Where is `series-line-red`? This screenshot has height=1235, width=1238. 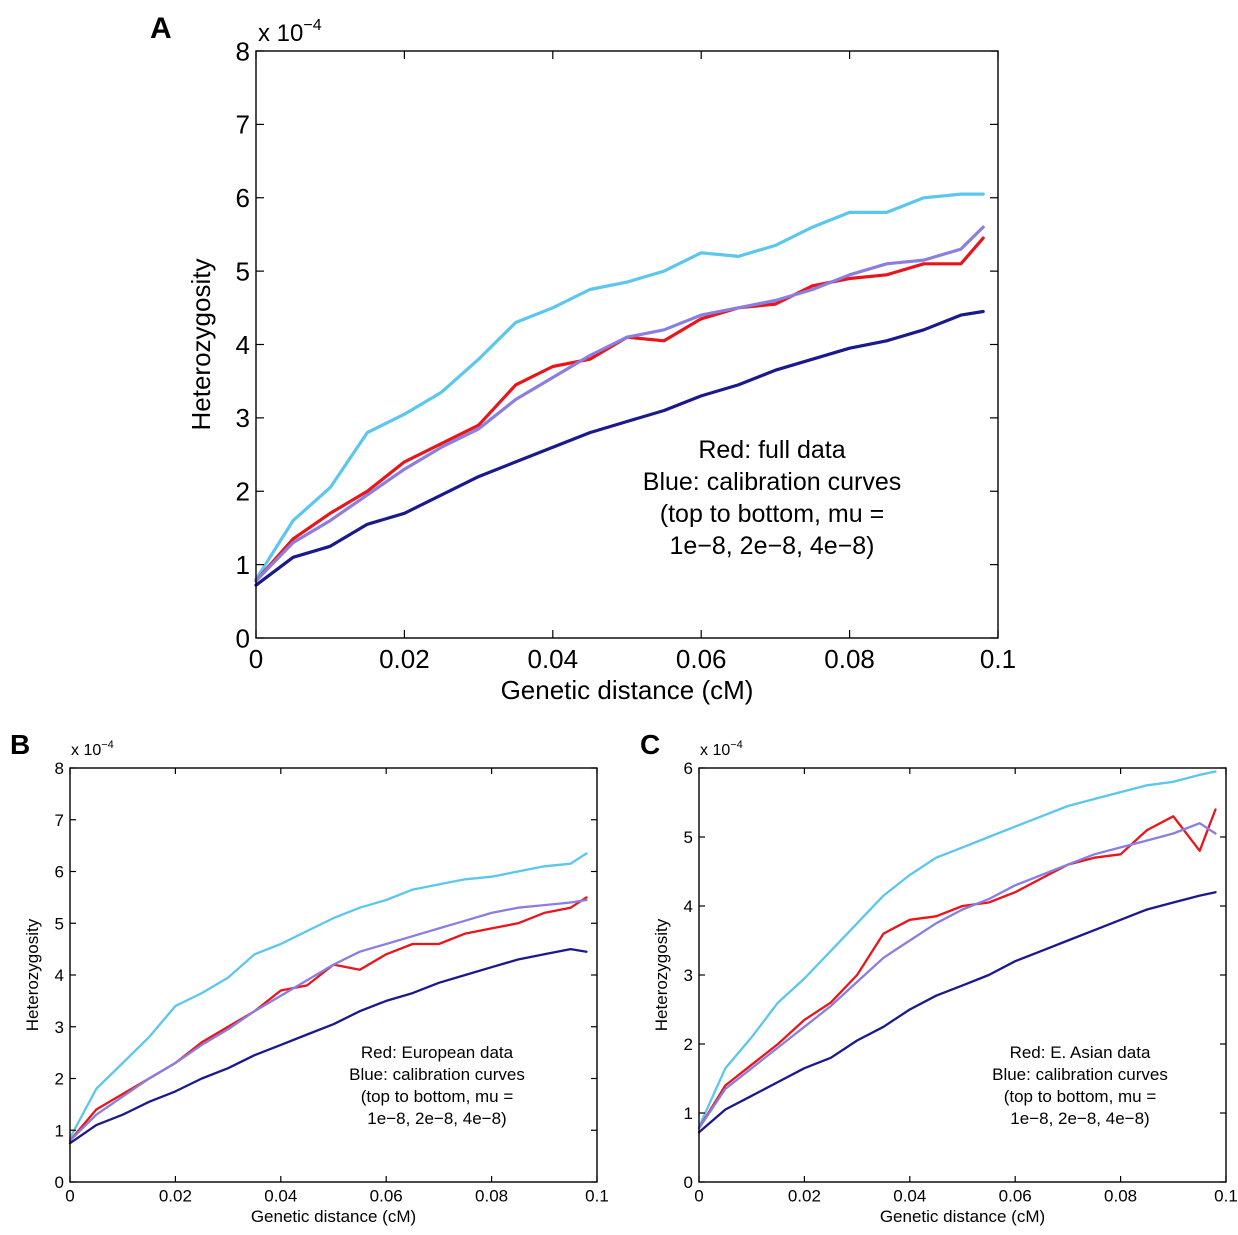 series-line-red is located at coordinates (957, 969).